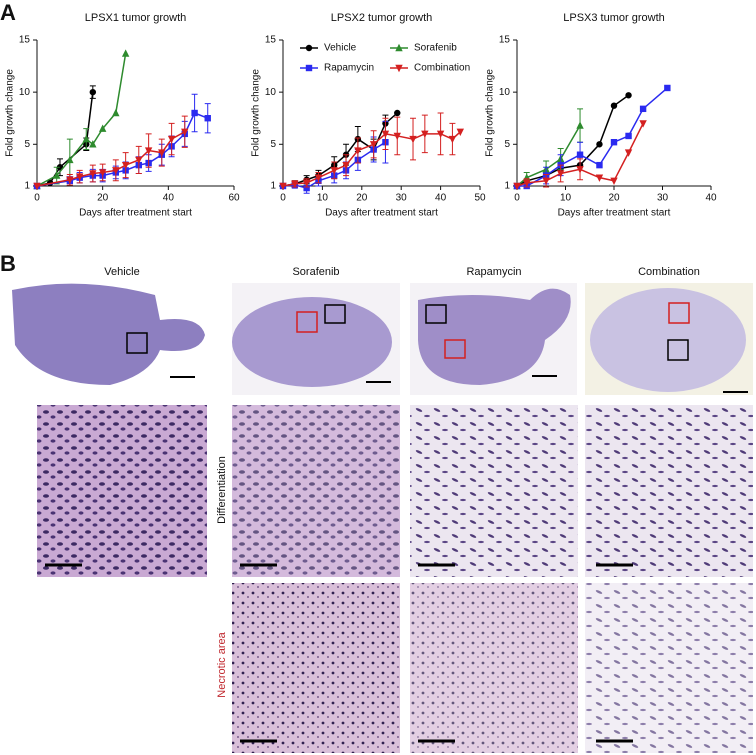  Describe the element at coordinates (340, 48) in the screenshot. I see `legend-label: Vehicle` at that location.